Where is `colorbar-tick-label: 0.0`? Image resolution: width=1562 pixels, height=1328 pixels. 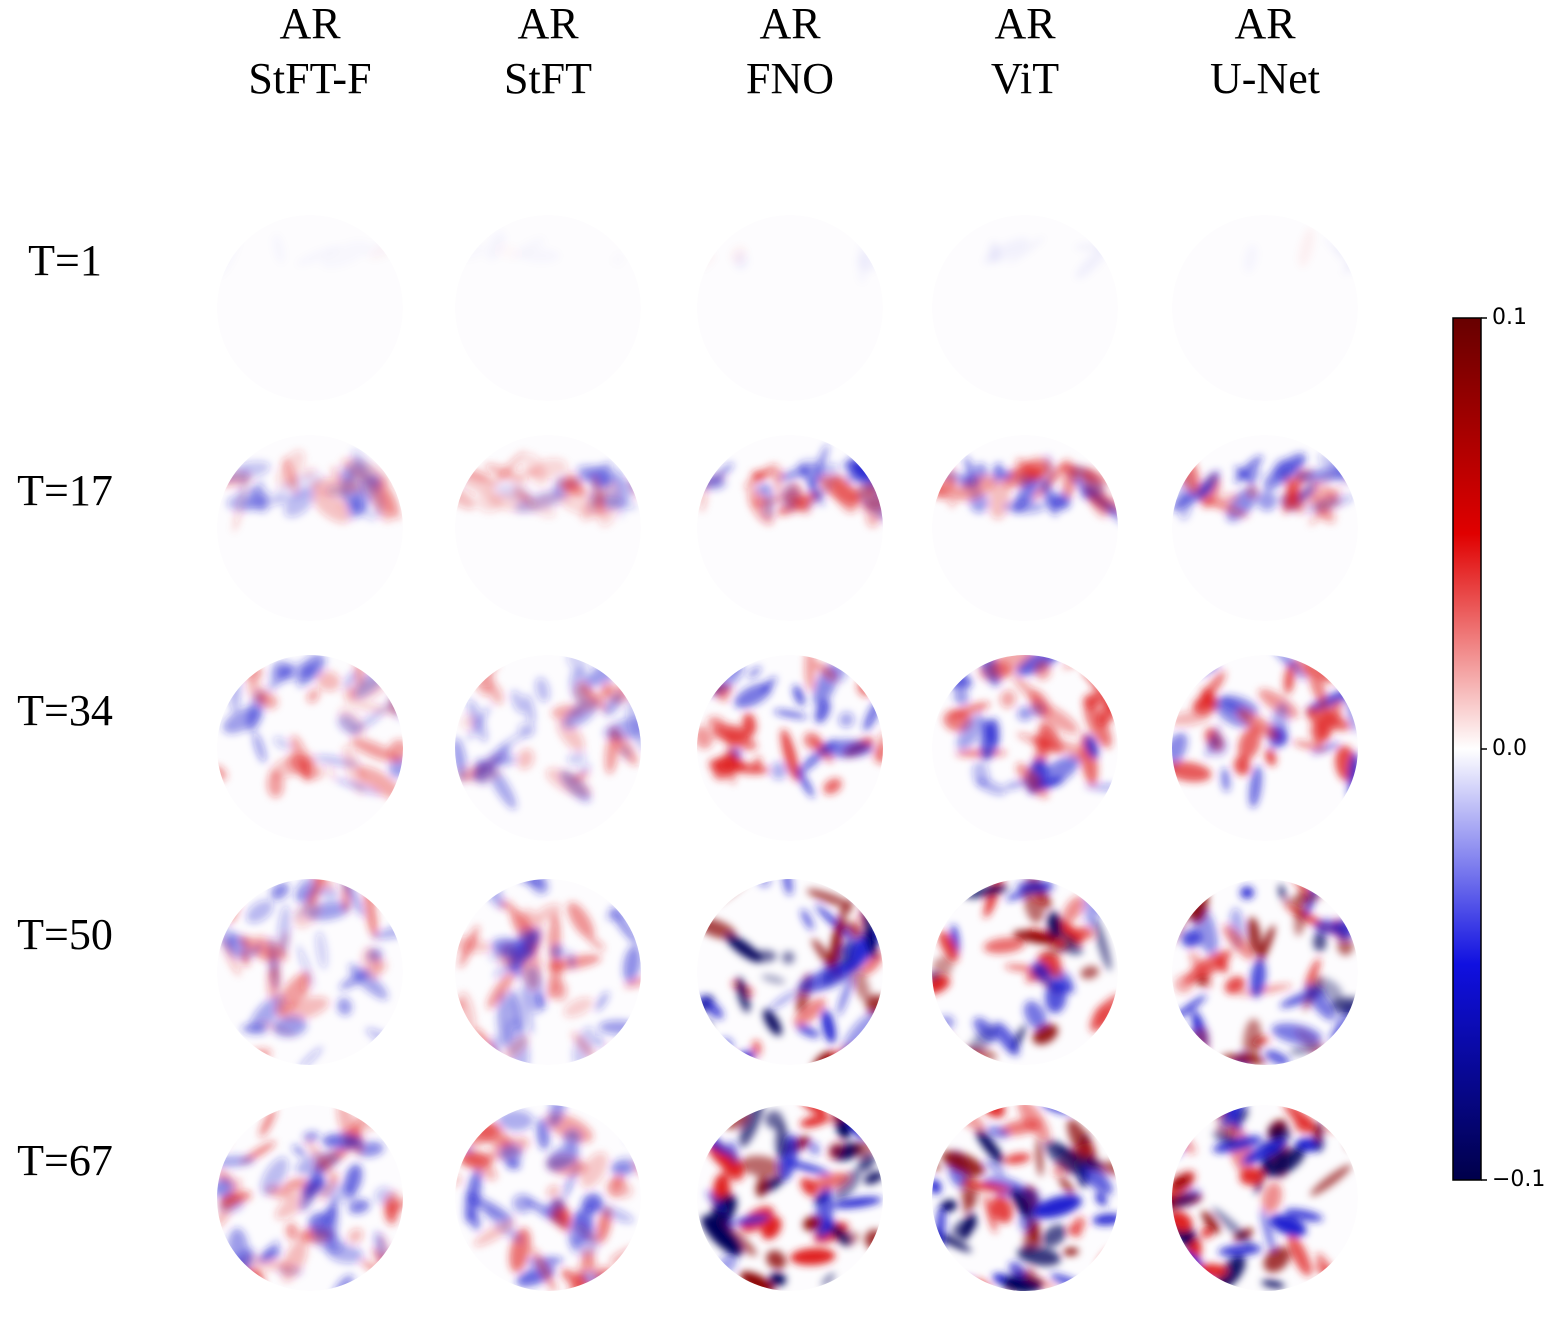 colorbar-tick-label: 0.0 is located at coordinates (1509, 748).